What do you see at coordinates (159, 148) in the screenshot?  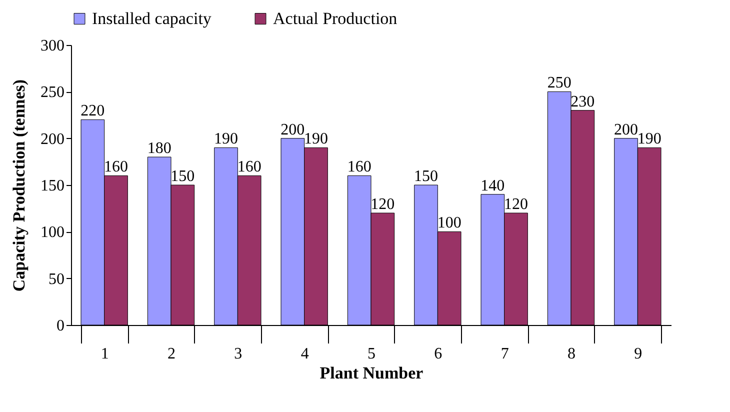 I see `data-label: 180` at bounding box center [159, 148].